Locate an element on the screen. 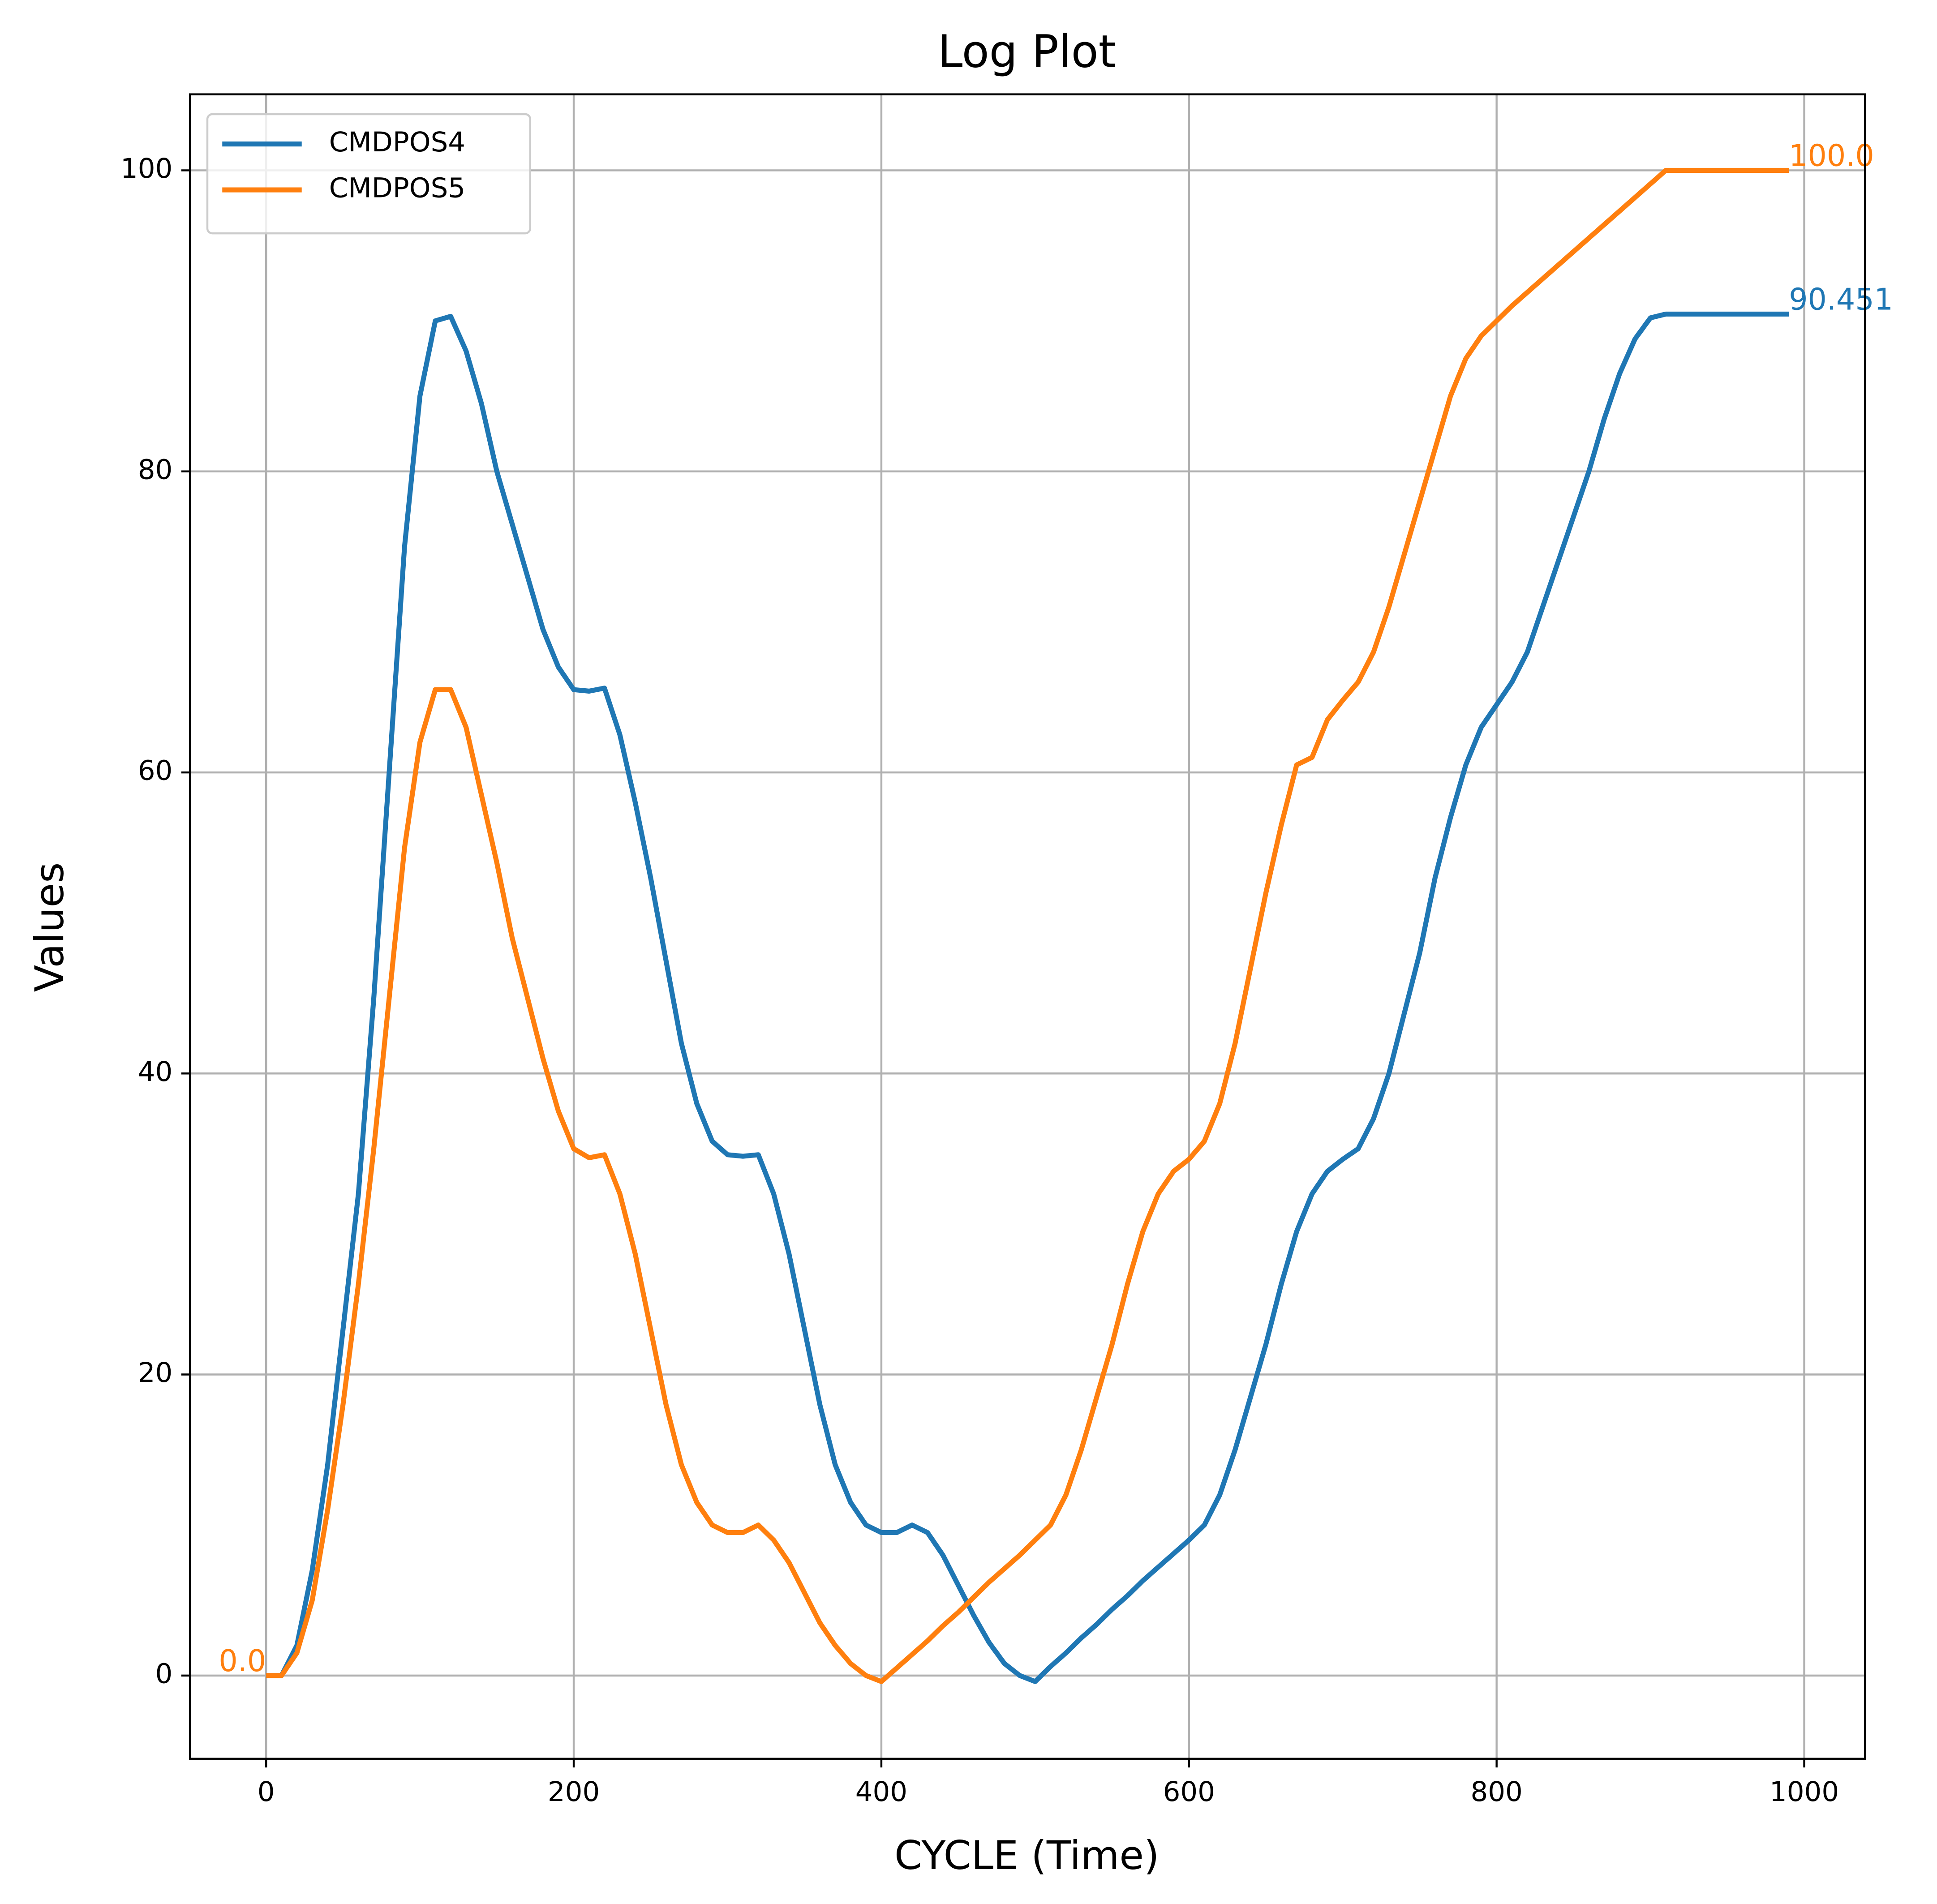 The width and height of the screenshot is (1937, 1904). y-tick-label: 100 is located at coordinates (146, 168).